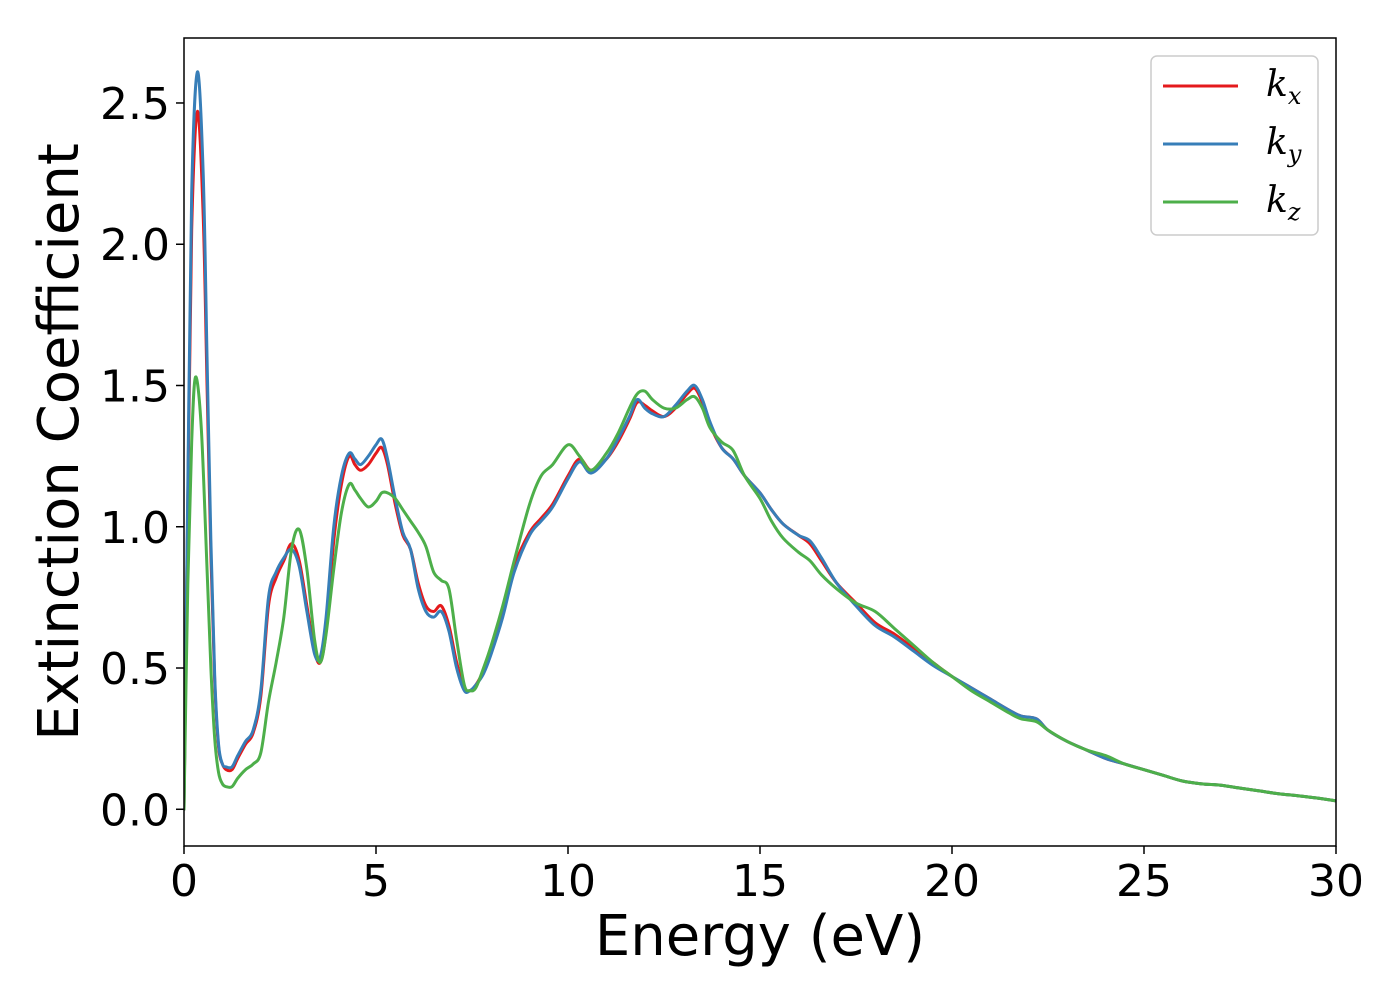 This screenshot has height=1000, width=1400. What do you see at coordinates (952, 881) in the screenshot?
I see `x-tick-label: 20` at bounding box center [952, 881].